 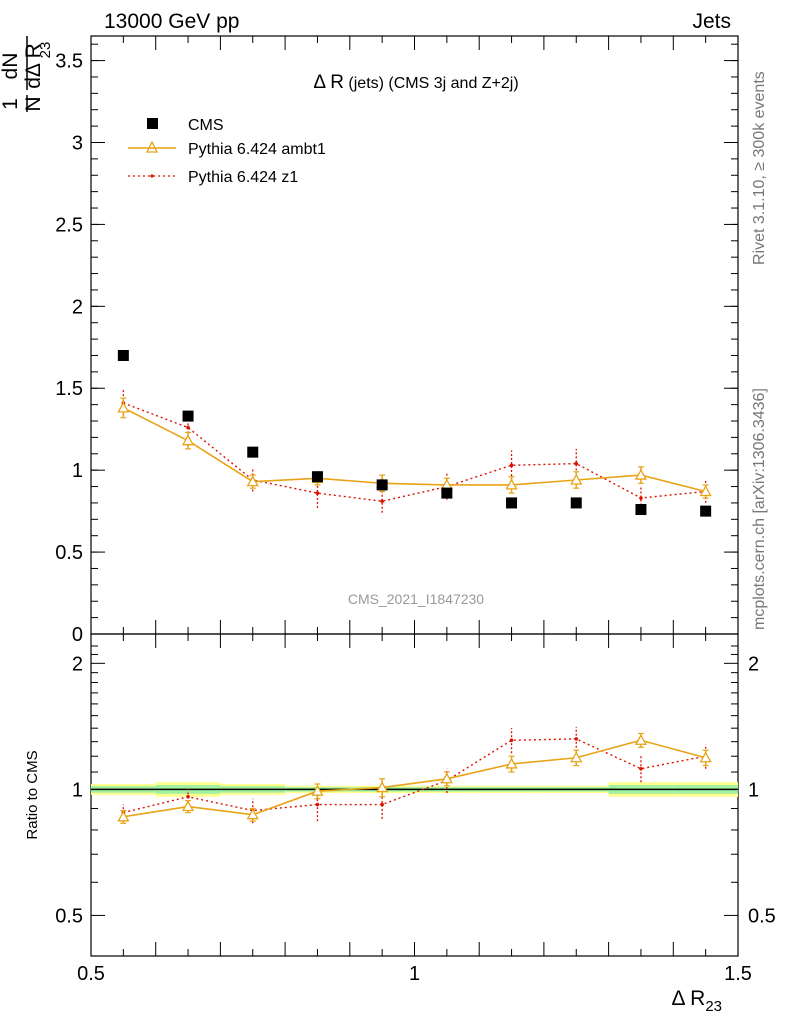 What do you see at coordinates (206, 125) in the screenshot?
I see `legend-cms-label: CMS` at bounding box center [206, 125].